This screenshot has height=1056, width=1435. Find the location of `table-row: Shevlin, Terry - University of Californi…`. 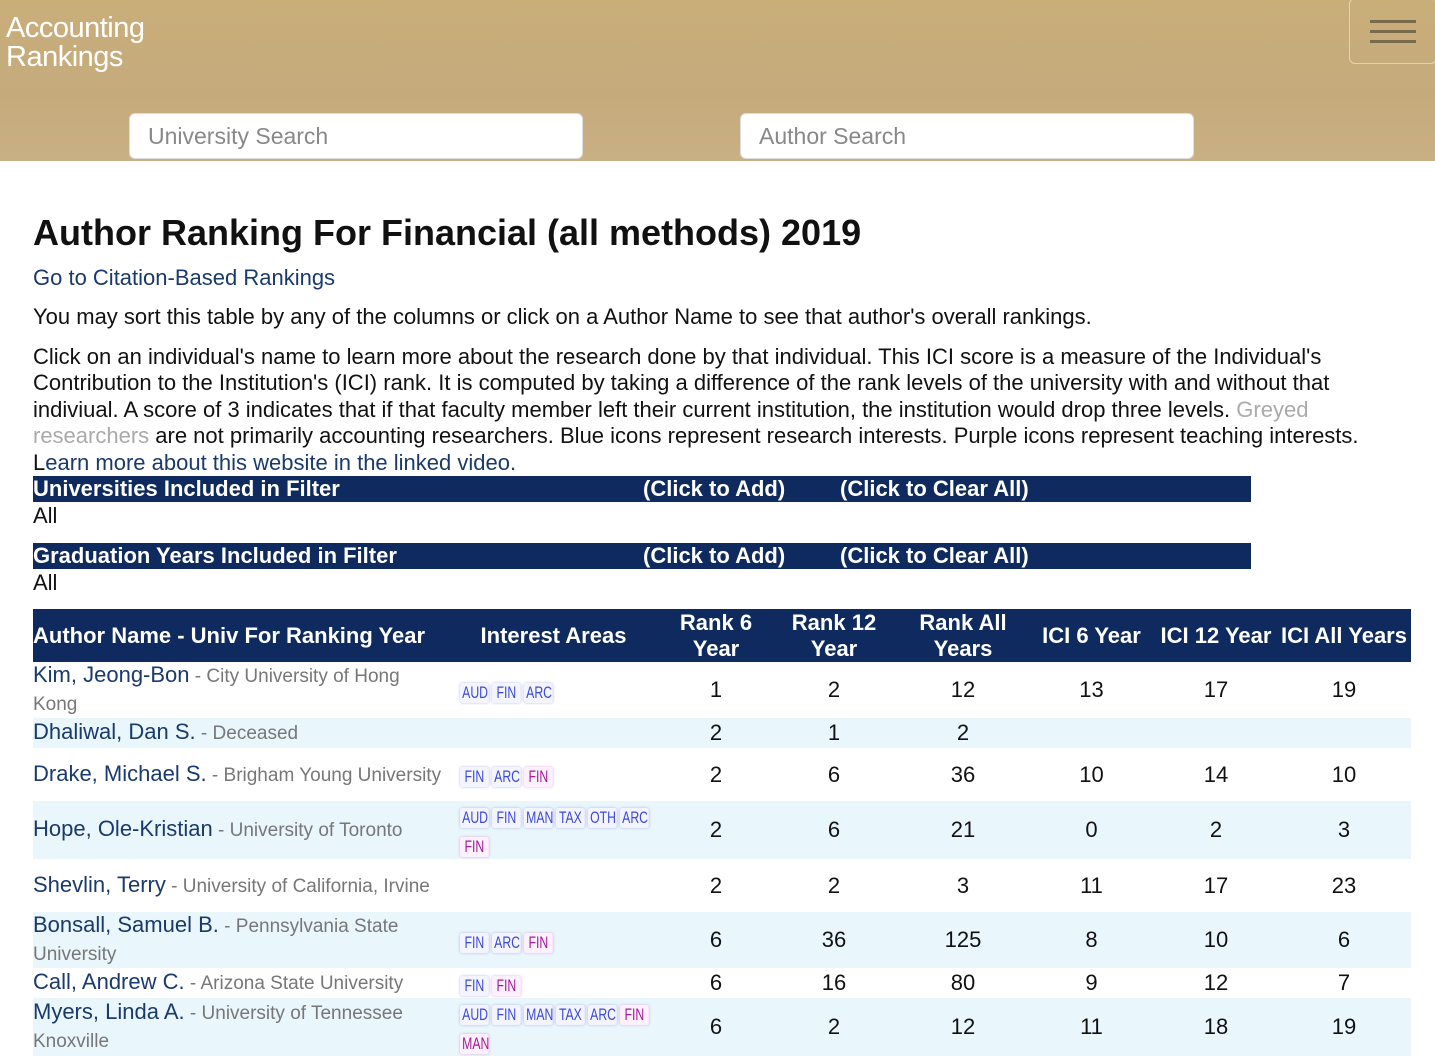

table-row: Shevlin, Terry - University of Californi… is located at coordinates (722, 885).